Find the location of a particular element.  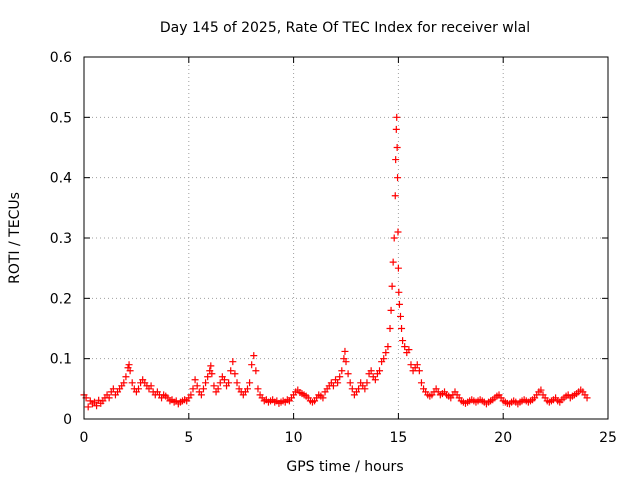

y-tick-label: 0.1 is located at coordinates (61, 360).